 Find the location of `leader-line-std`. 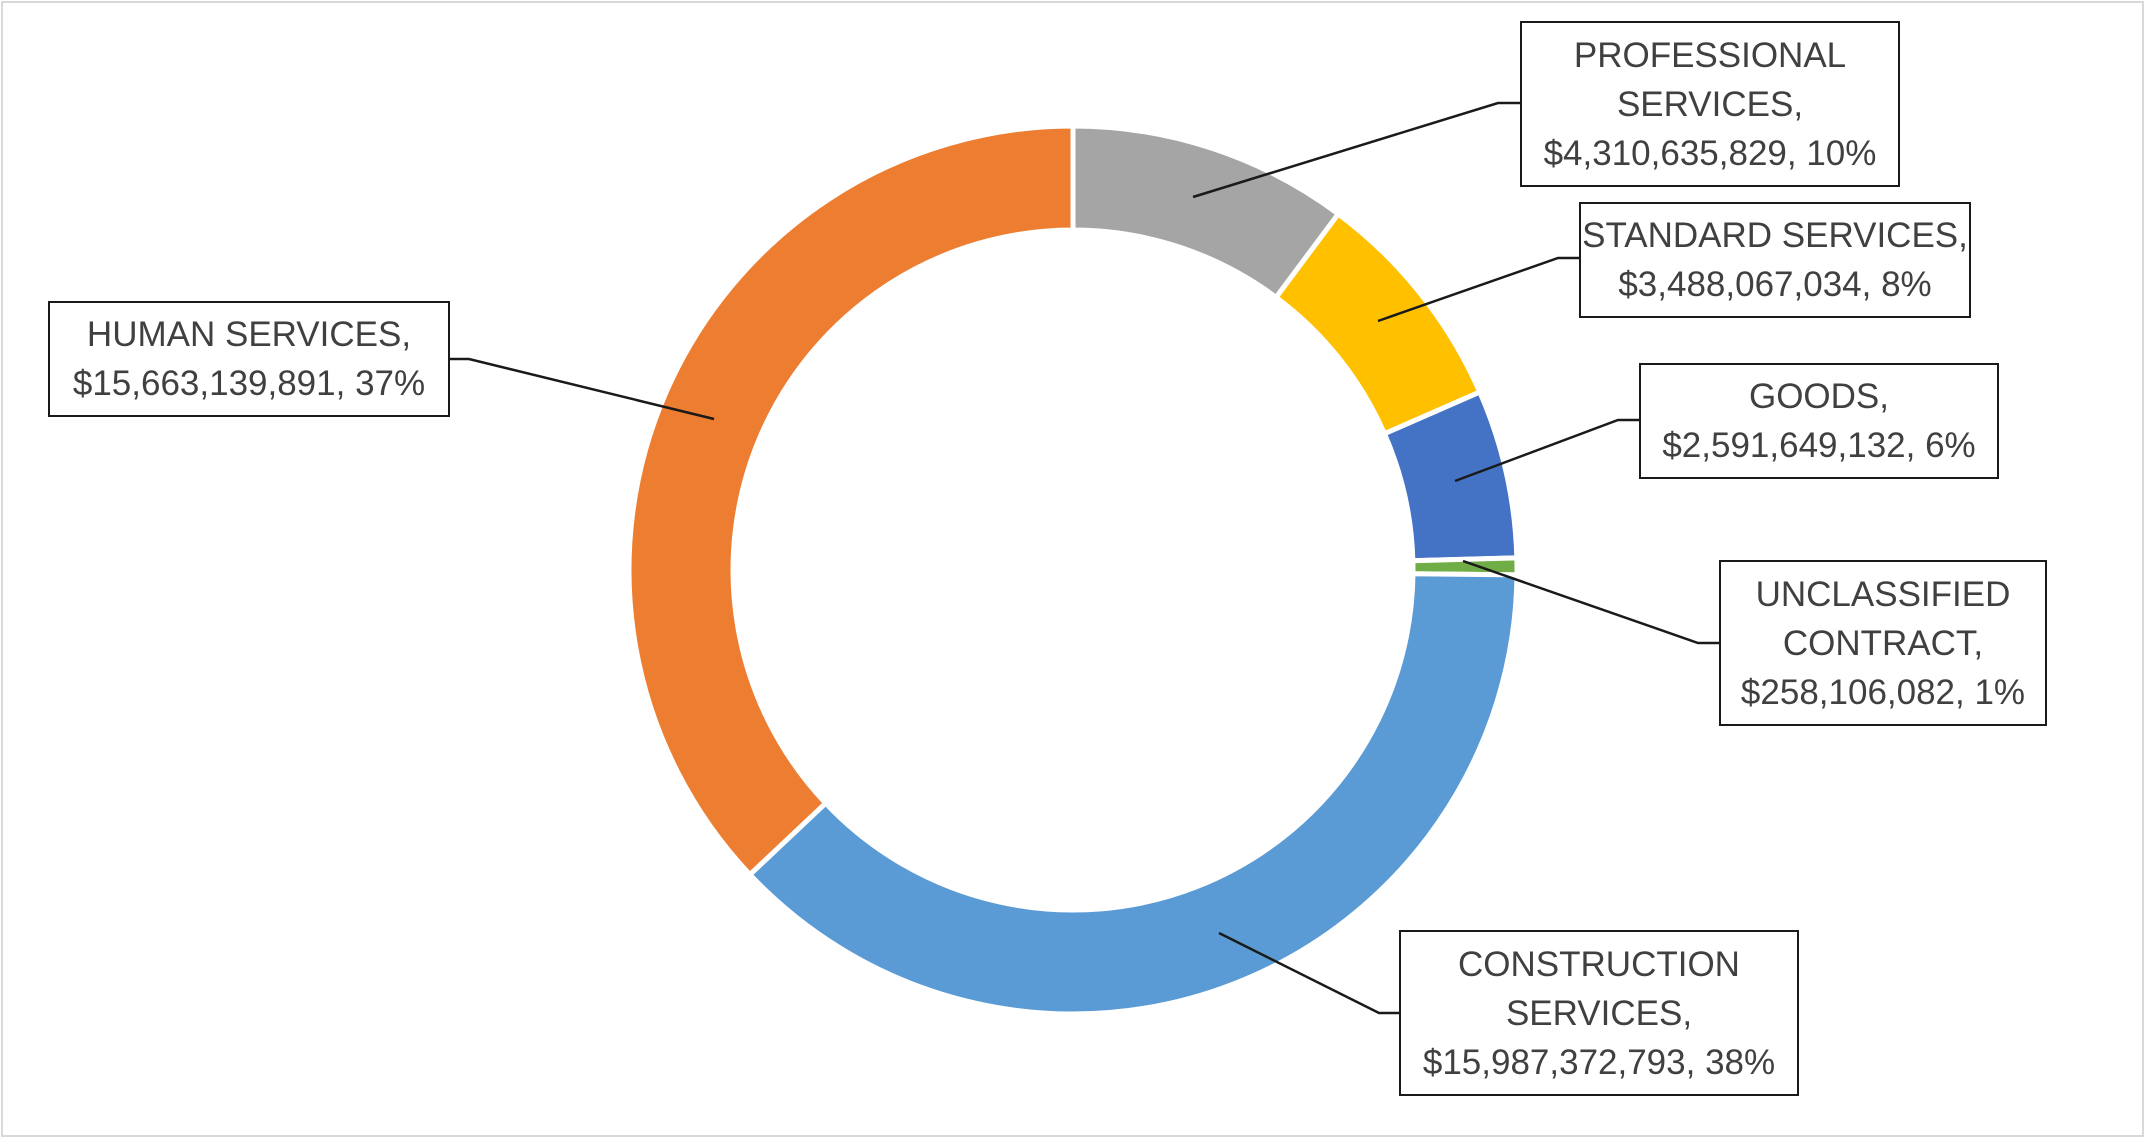

leader-line-std is located at coordinates (1478, 289).